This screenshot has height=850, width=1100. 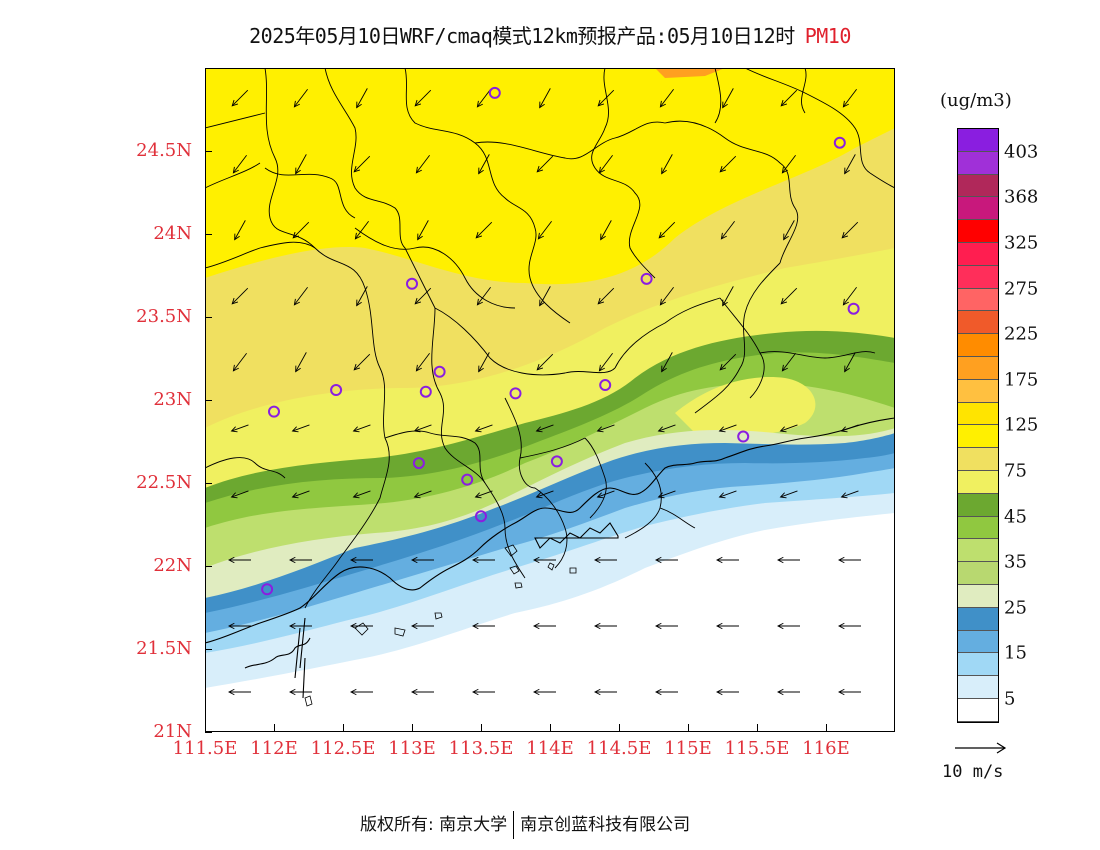 I want to click on copyright-footer: 版权所有: 南京大学 南京创蓝科技有限公司, so click(x=525, y=824).